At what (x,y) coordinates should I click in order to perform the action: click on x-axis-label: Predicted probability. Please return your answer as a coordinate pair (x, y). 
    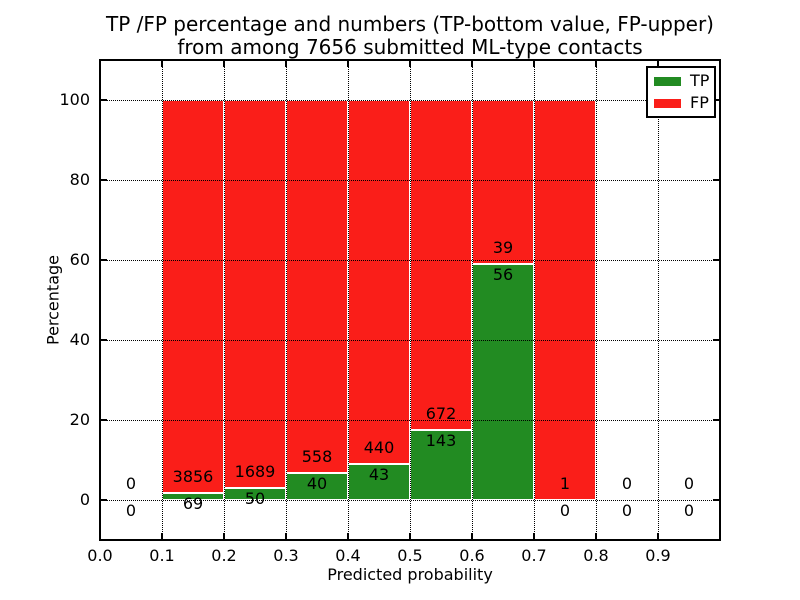
    Looking at the image, I should click on (410, 574).